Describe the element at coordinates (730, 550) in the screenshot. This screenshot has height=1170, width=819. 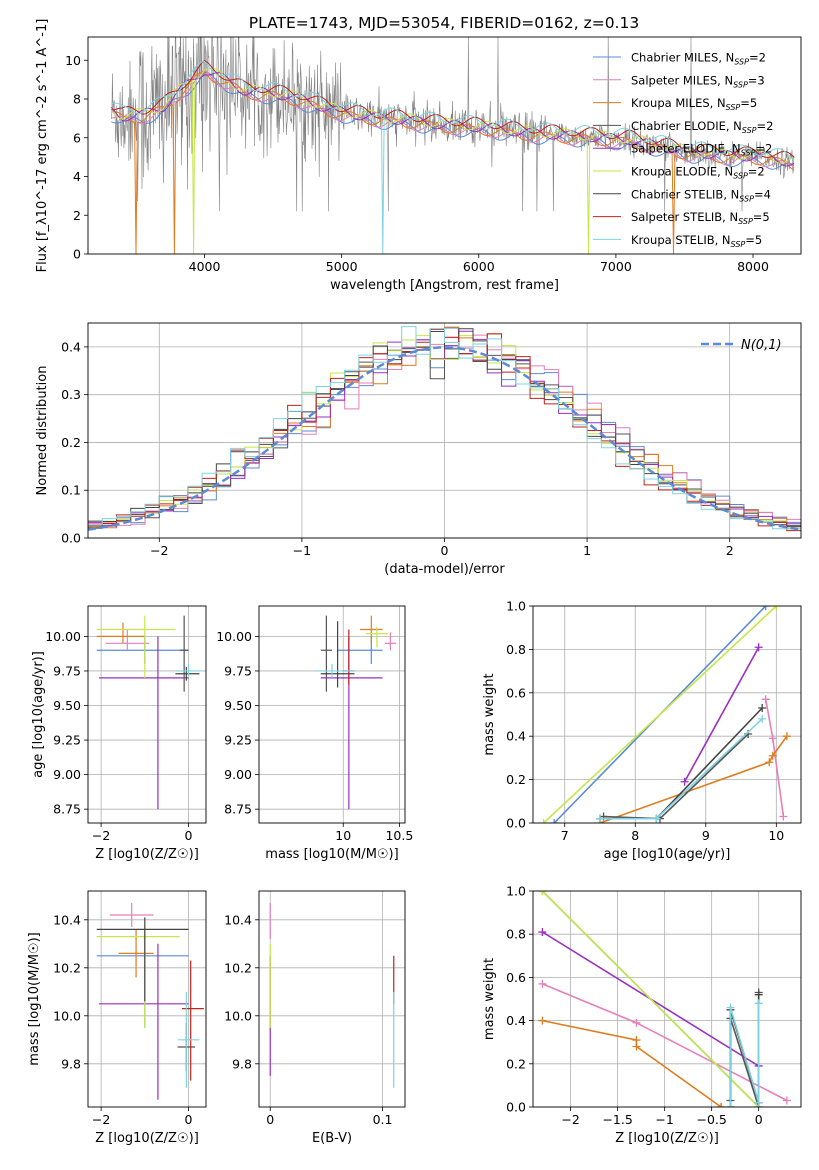
I see `x-tick-label: 2` at that location.